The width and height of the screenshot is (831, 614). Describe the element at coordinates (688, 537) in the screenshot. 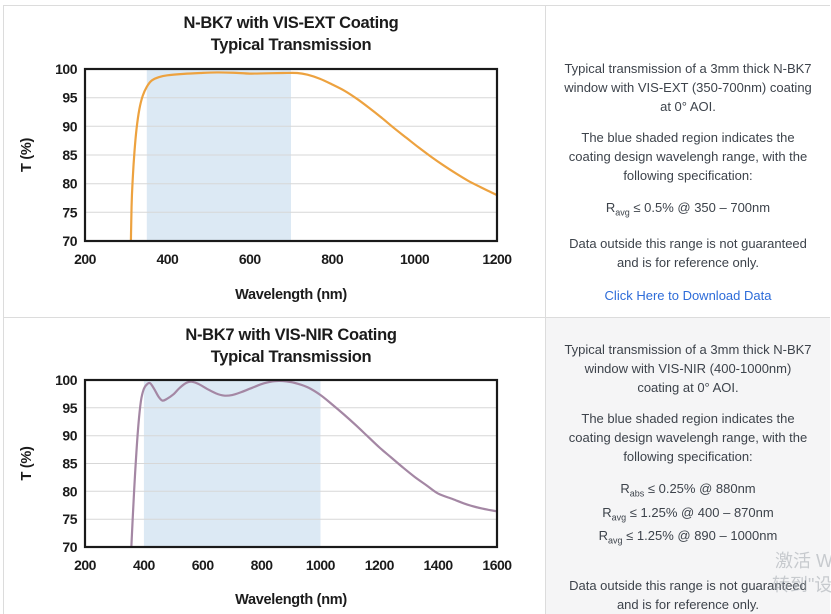

I see `spec-line: Ravg ≤ 1.25% @ 890 – 1000nm` at that location.